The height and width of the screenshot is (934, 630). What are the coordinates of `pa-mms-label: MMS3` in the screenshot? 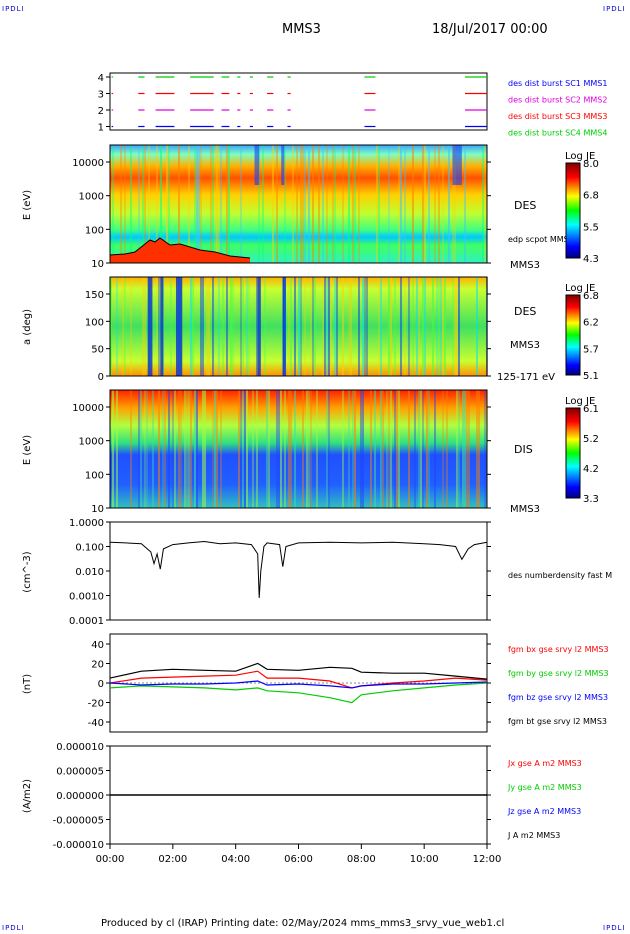 It's located at (525, 345).